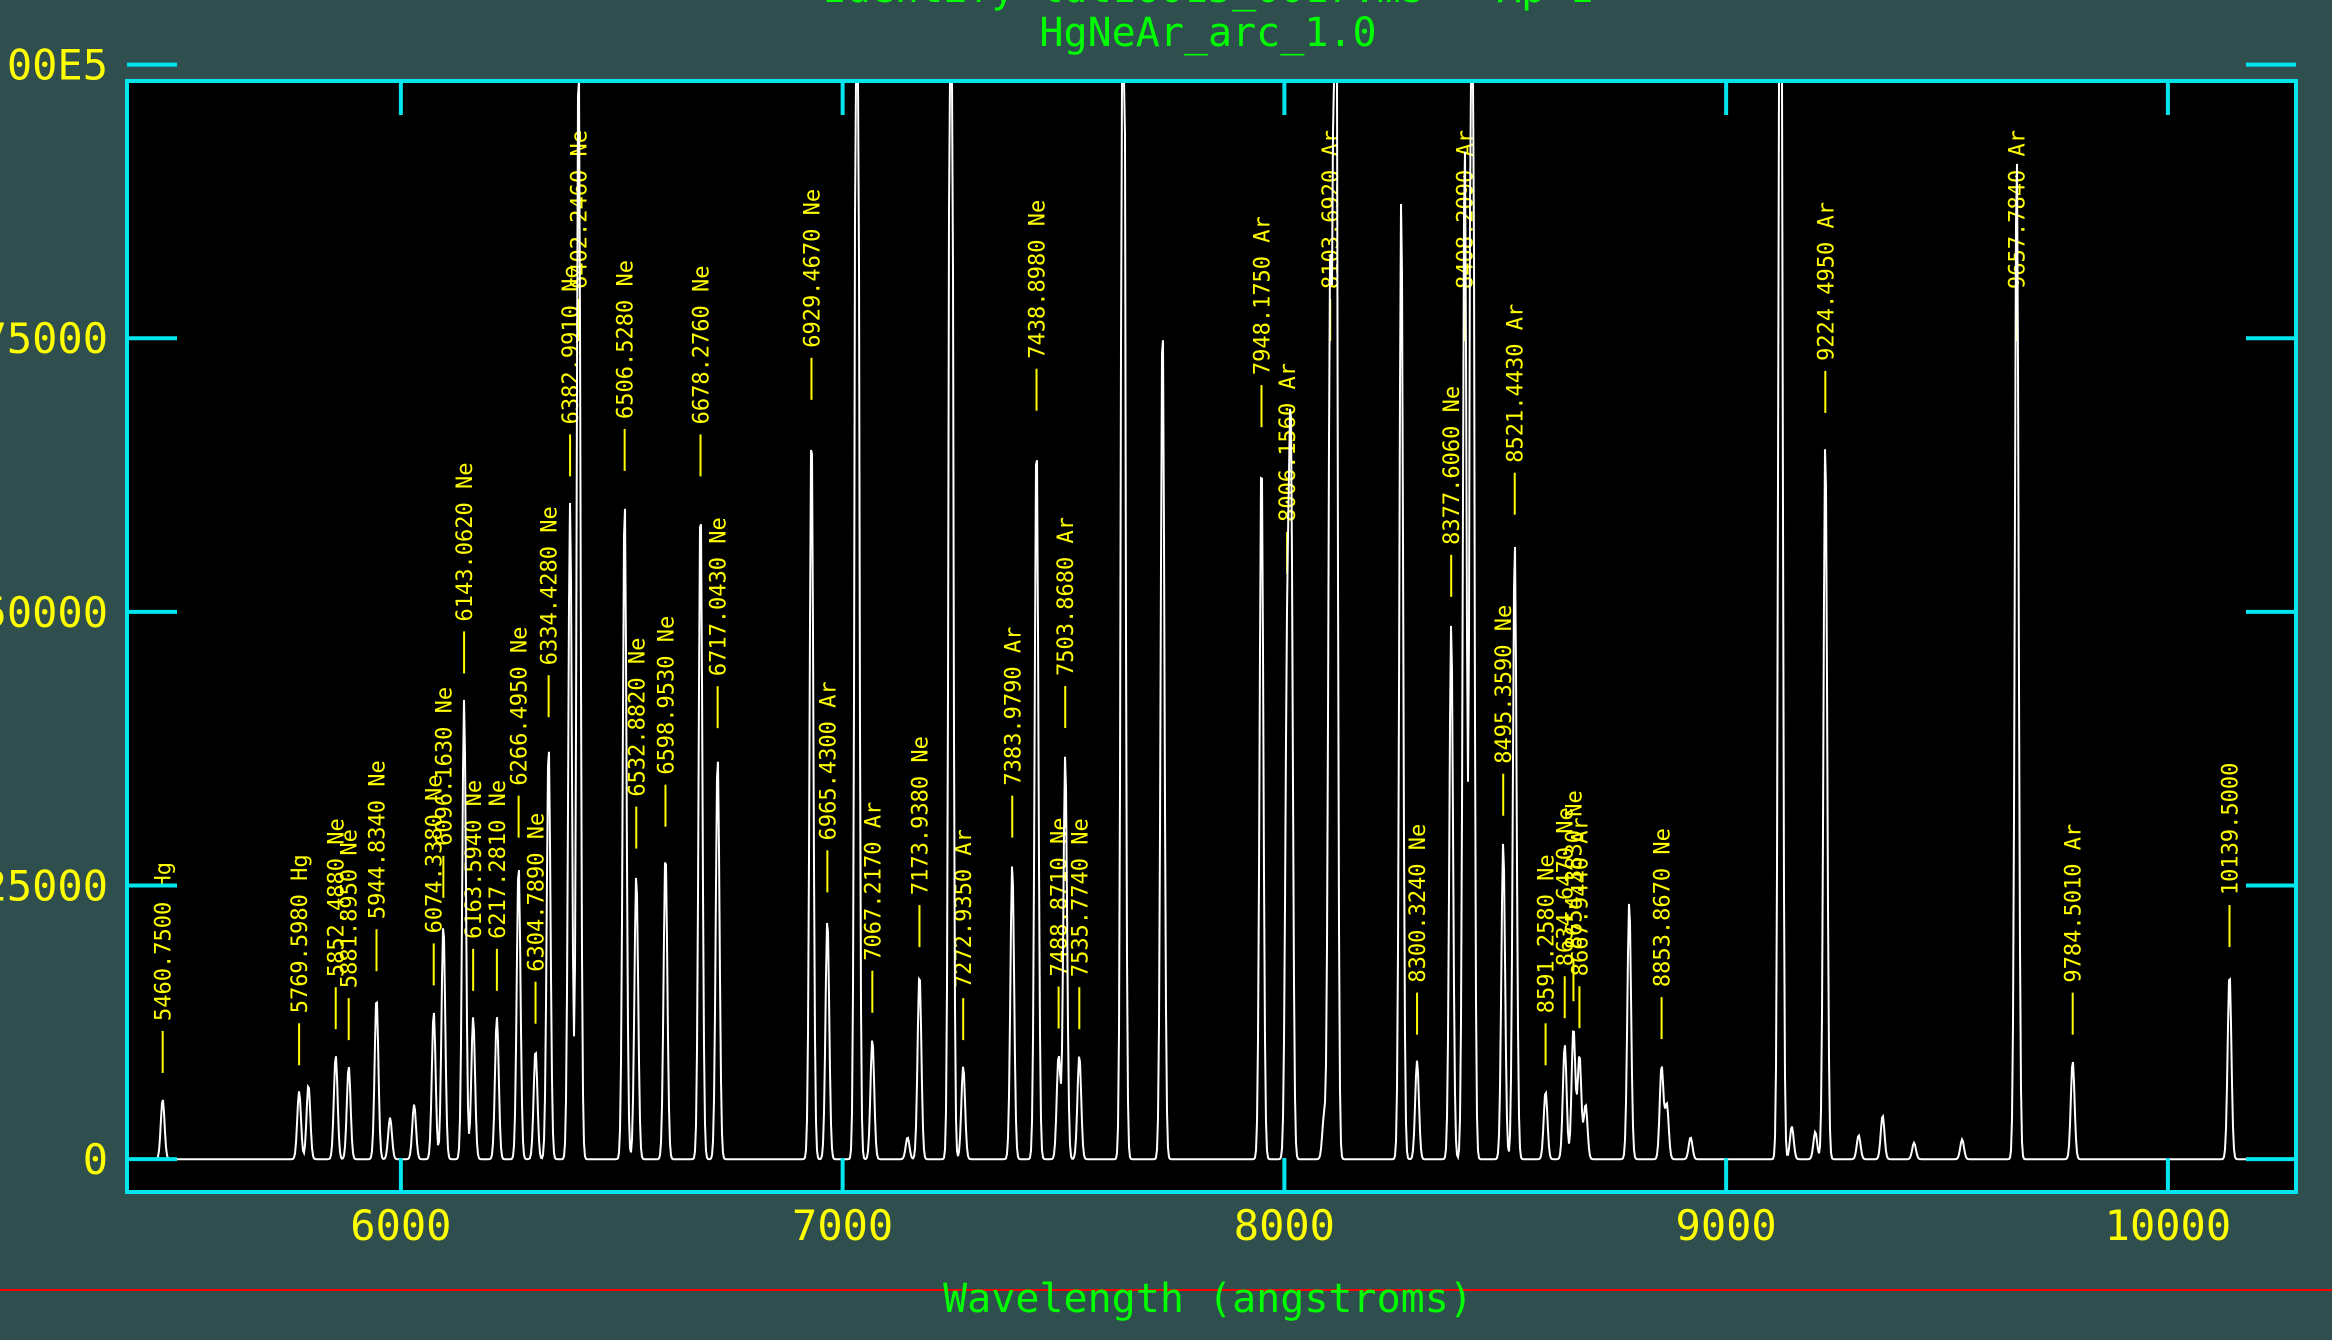 The height and width of the screenshot is (1340, 2332). I want to click on line-id-label: 6096.1630 Ne, so click(444, 766).